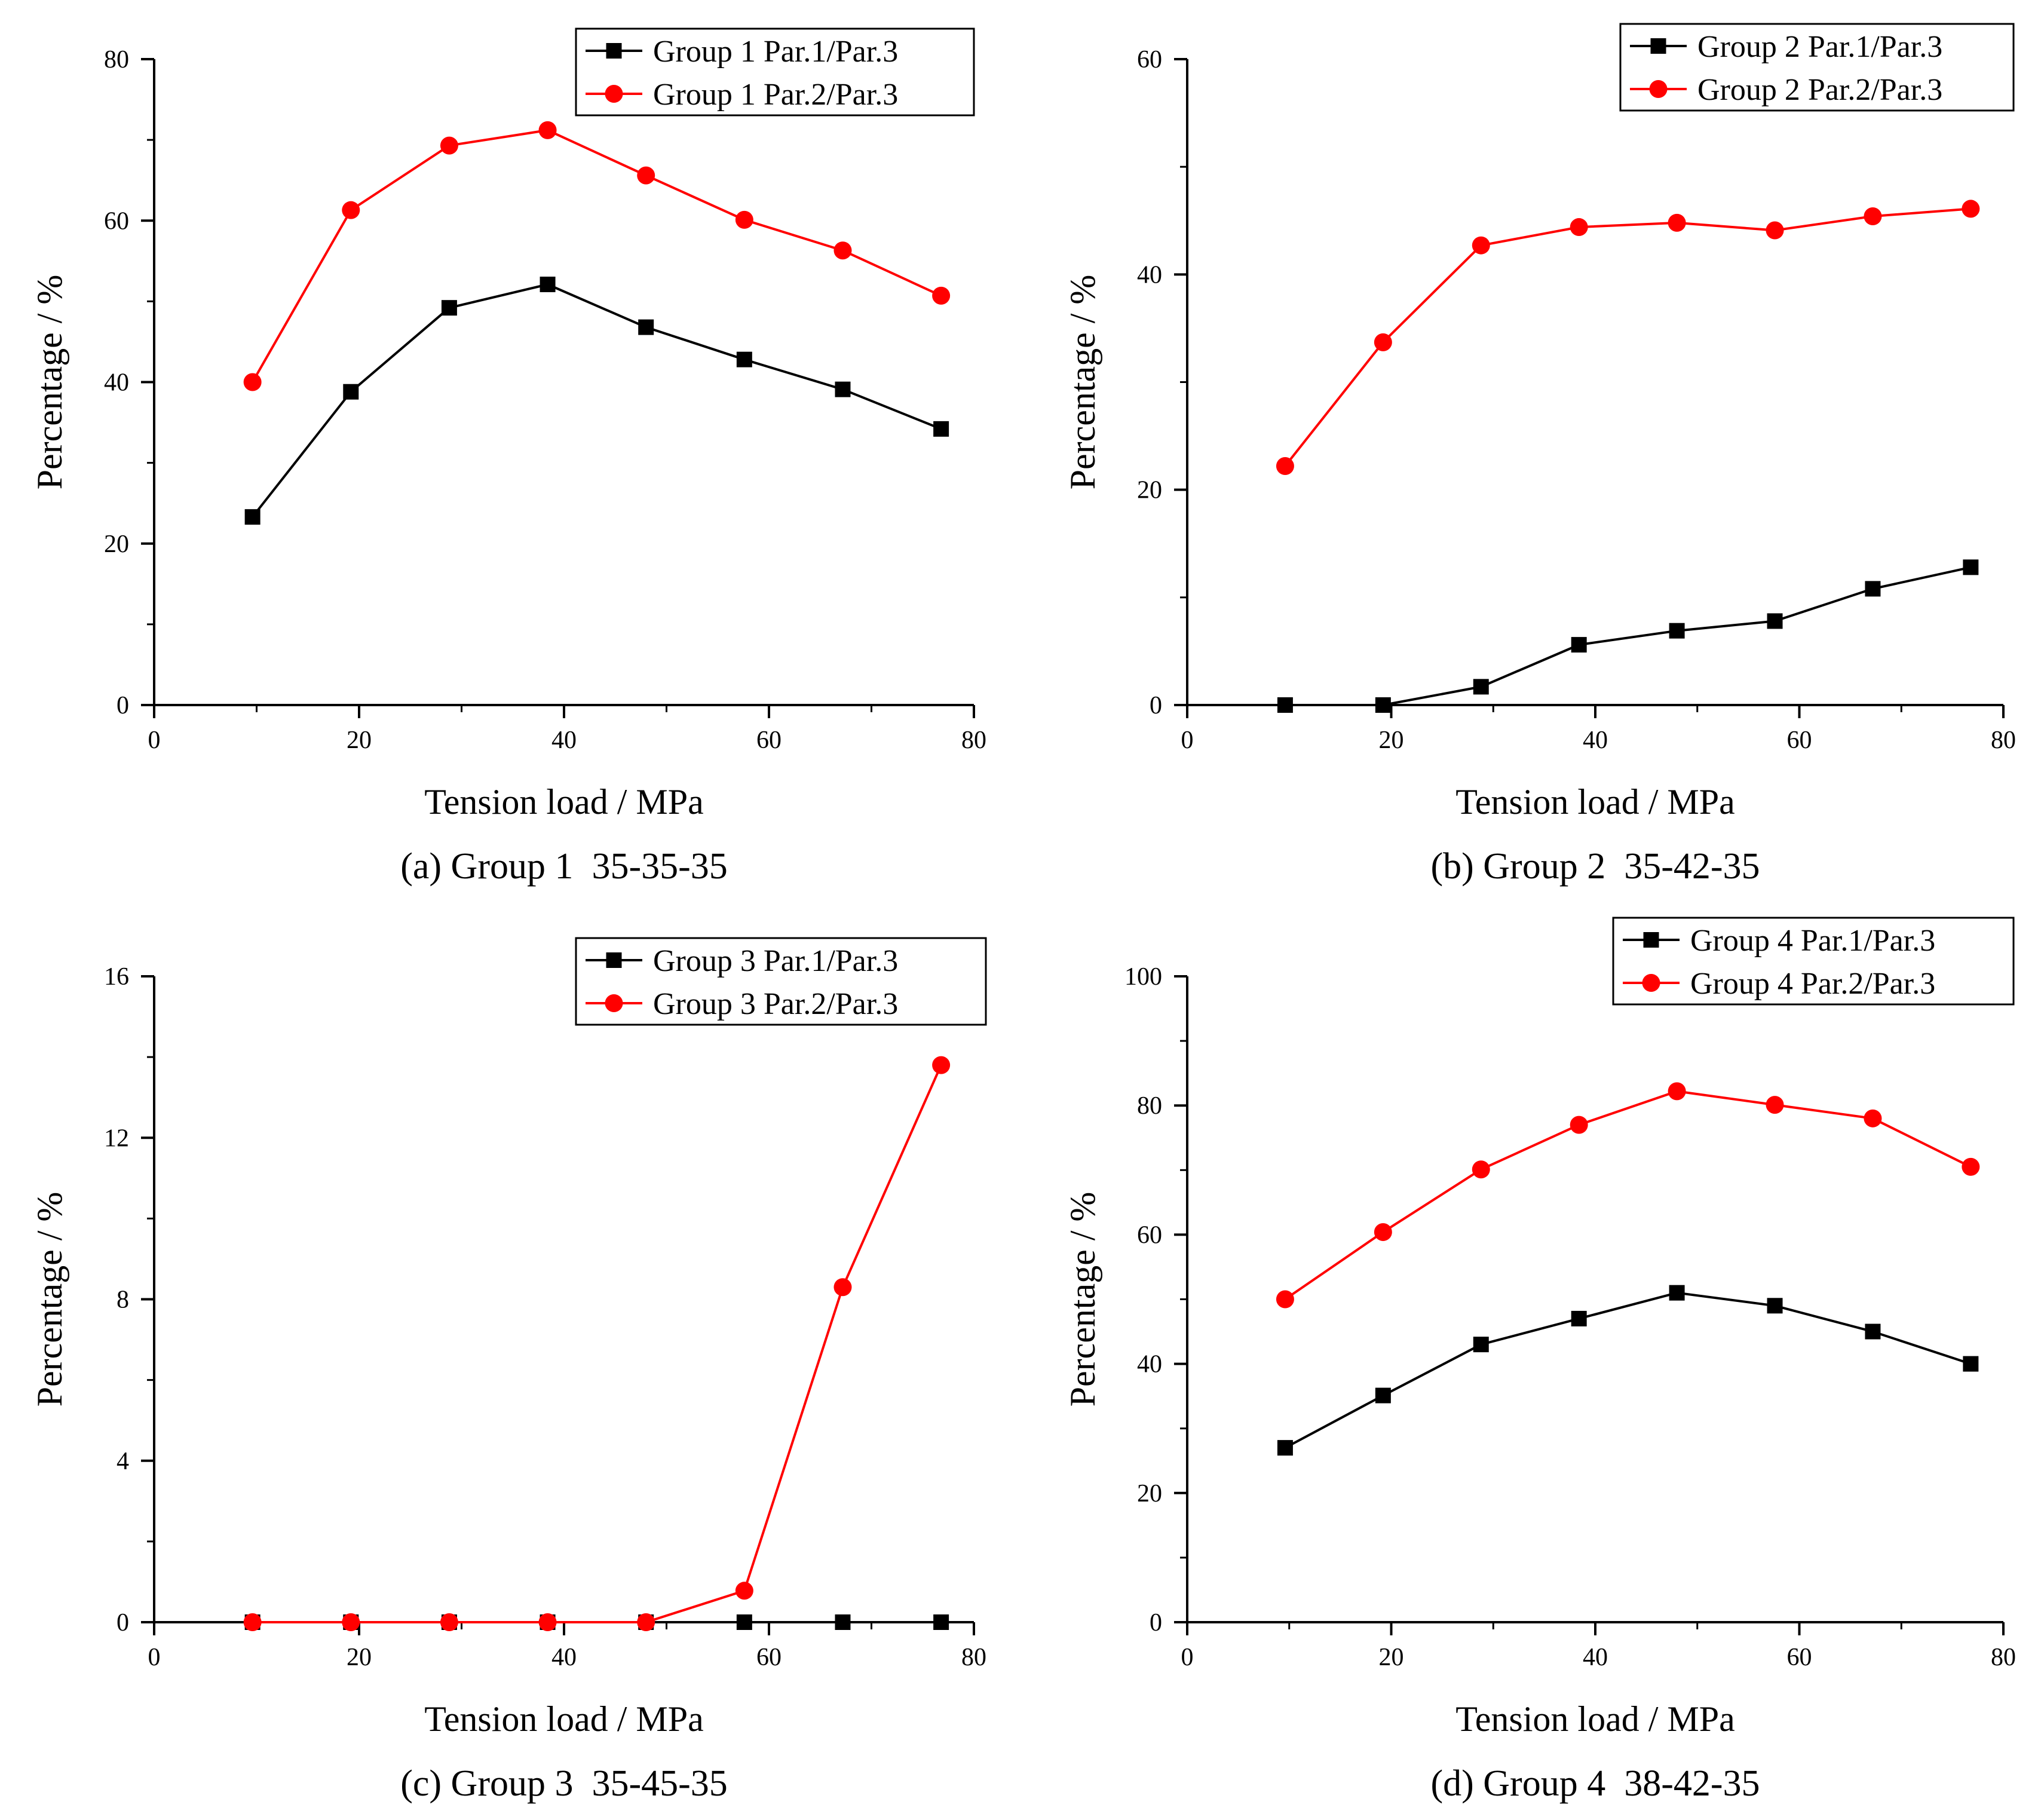 The image size is (2044, 1814). I want to click on legend-label: Group 2 Par.2/Par.3, so click(1819, 90).